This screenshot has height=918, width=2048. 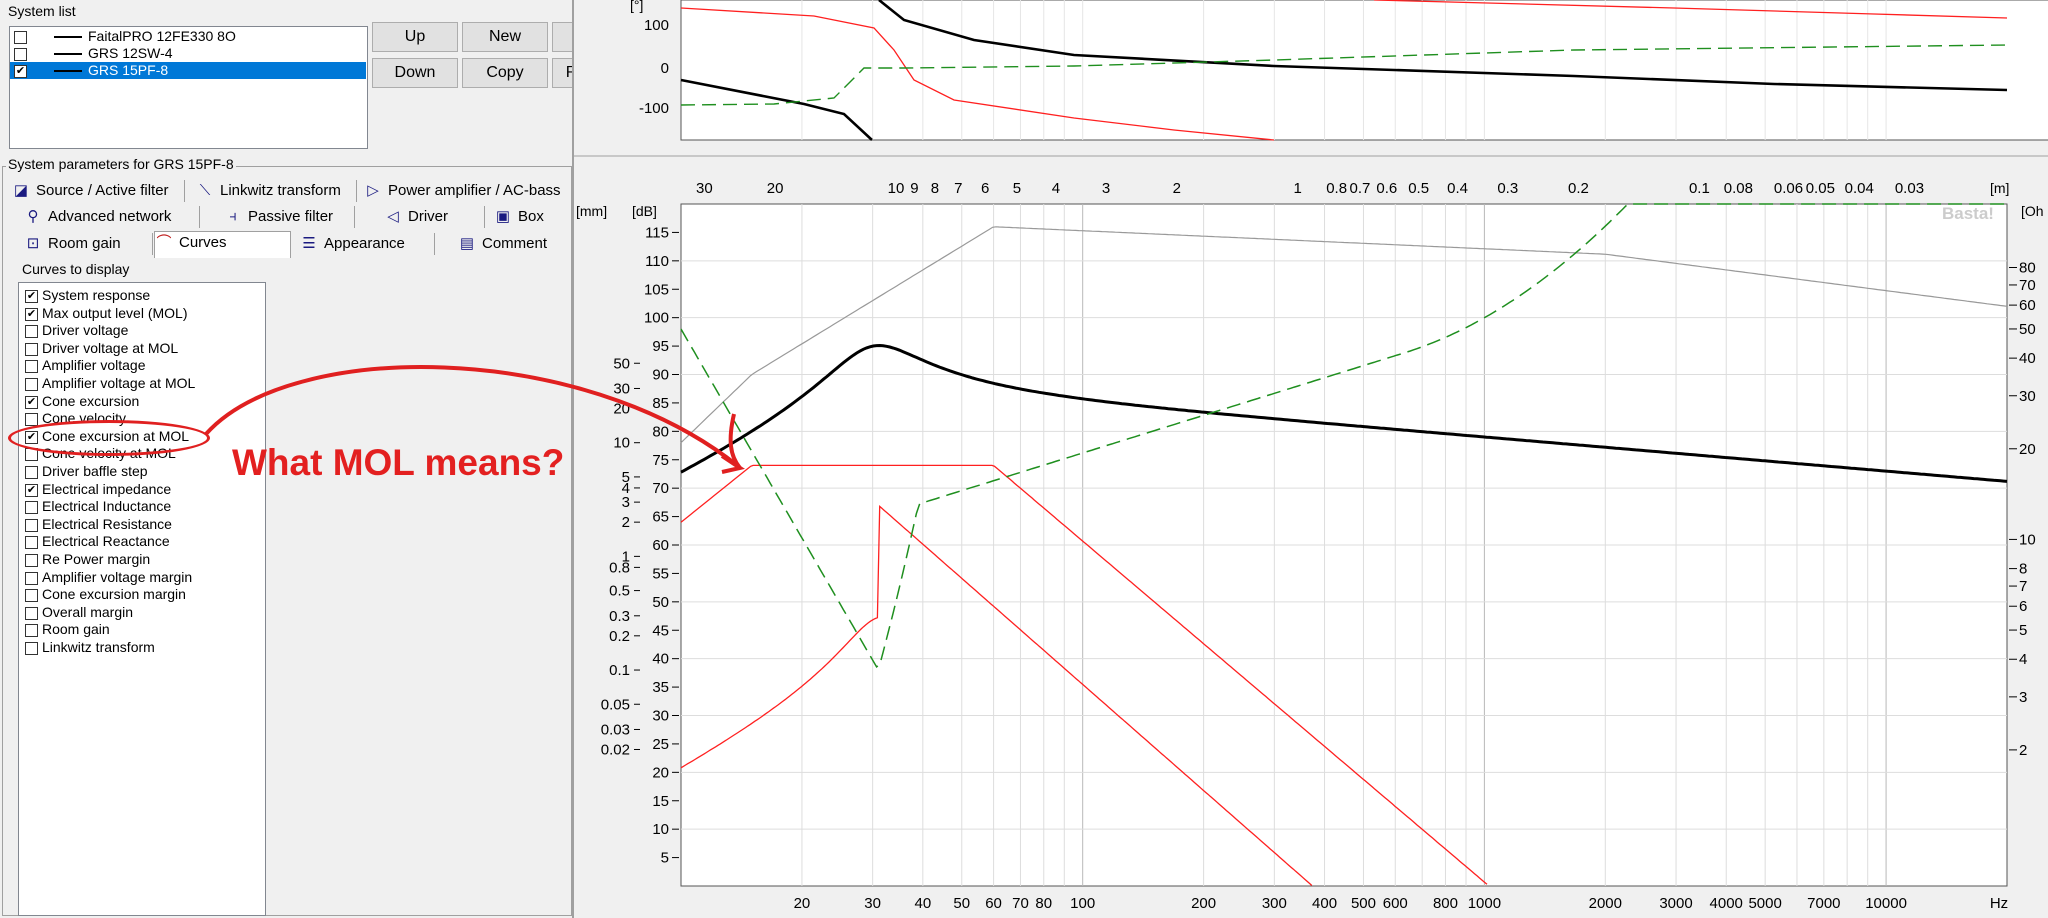 I want to click on mm-tick-label: 30, so click(x=621, y=388).